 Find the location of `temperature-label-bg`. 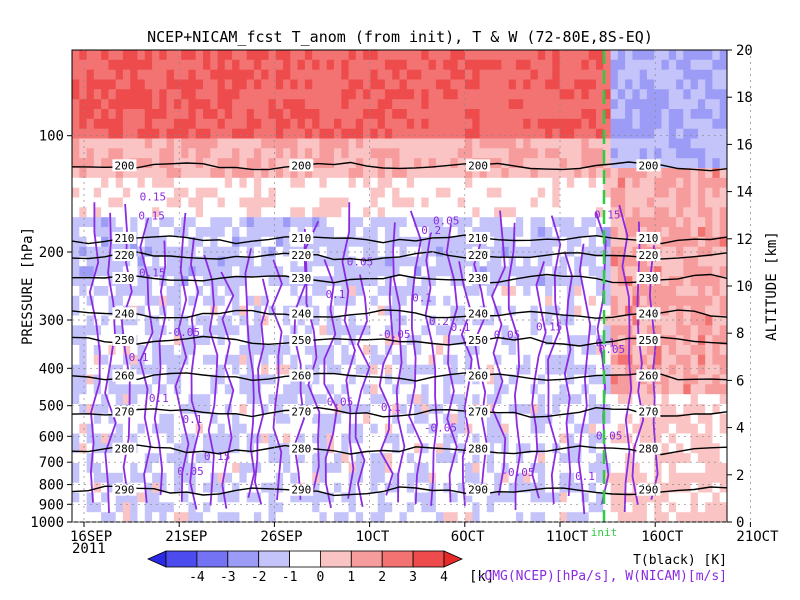

temperature-label-bg is located at coordinates (648, 448).